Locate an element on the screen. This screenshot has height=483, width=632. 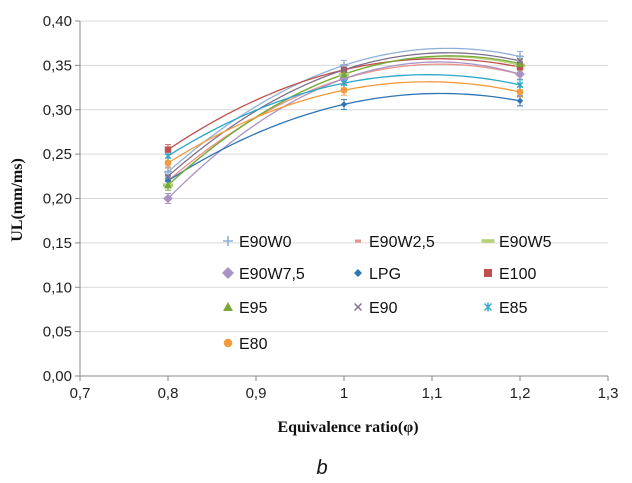
legend-item: E90W0 is located at coordinates (257, 242).